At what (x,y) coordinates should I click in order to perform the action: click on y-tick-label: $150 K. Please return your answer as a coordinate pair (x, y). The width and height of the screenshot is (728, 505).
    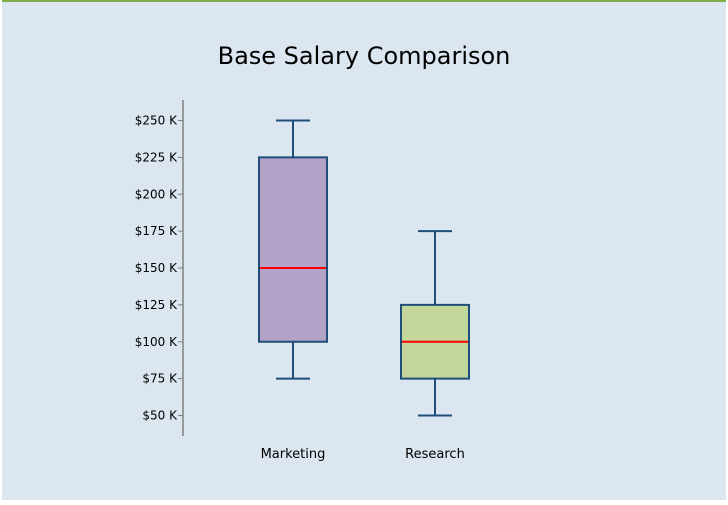
    Looking at the image, I should click on (156, 268).